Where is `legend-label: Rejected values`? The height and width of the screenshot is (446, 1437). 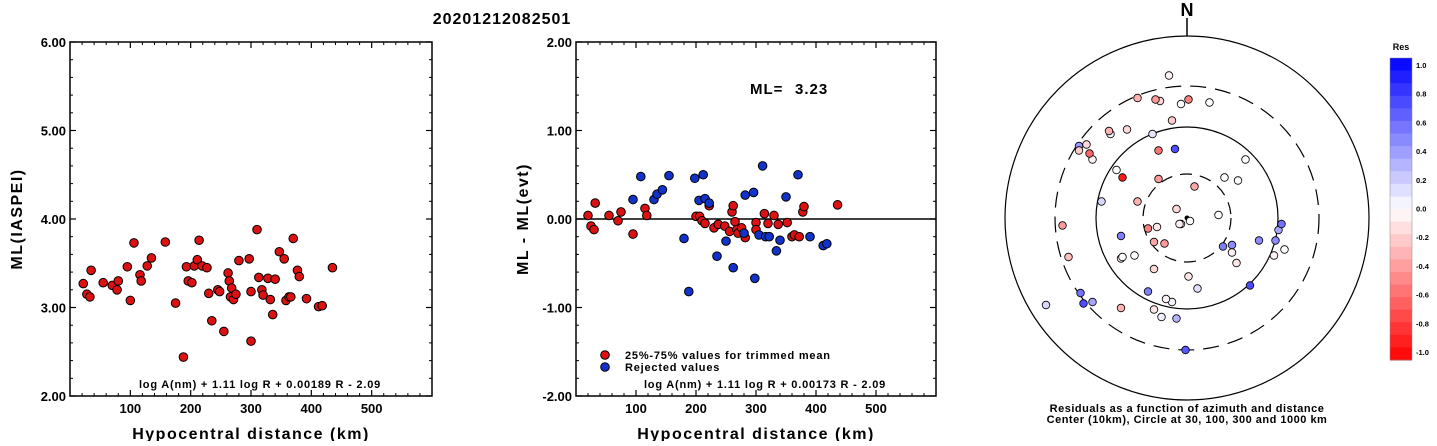
legend-label: Rejected values is located at coordinates (672, 368).